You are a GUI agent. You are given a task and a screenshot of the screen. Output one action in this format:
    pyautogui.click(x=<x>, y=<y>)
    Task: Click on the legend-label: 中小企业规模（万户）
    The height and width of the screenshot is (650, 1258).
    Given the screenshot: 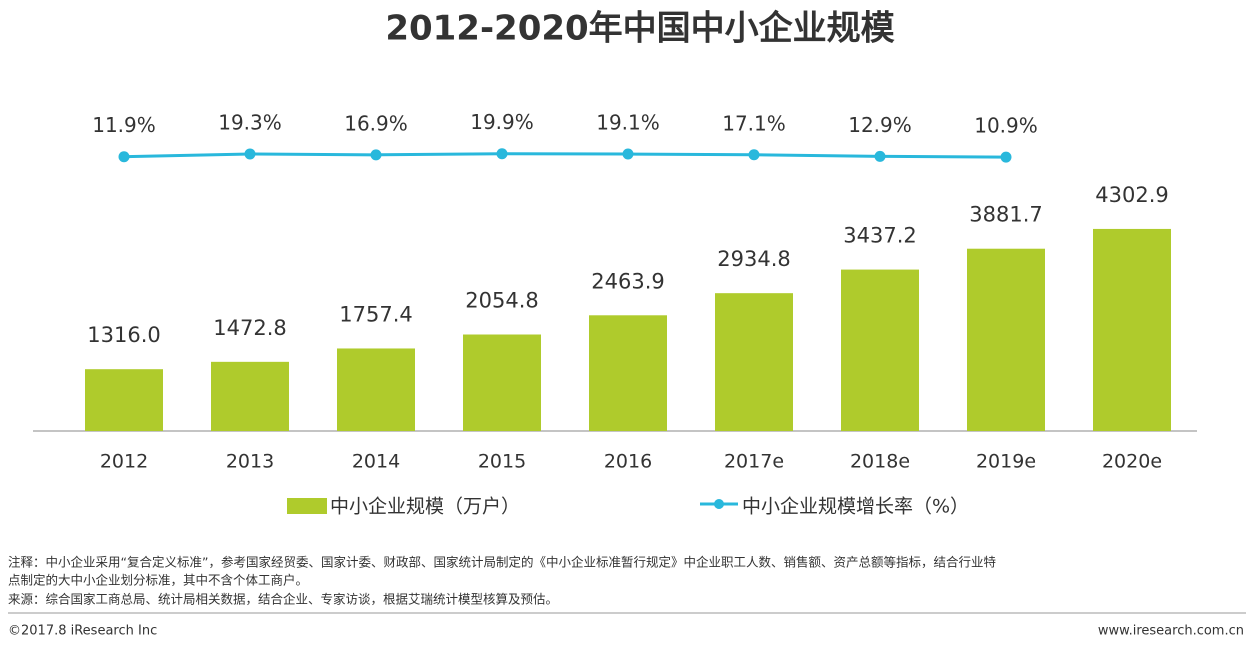 What is the action you would take?
    pyautogui.click(x=425, y=507)
    